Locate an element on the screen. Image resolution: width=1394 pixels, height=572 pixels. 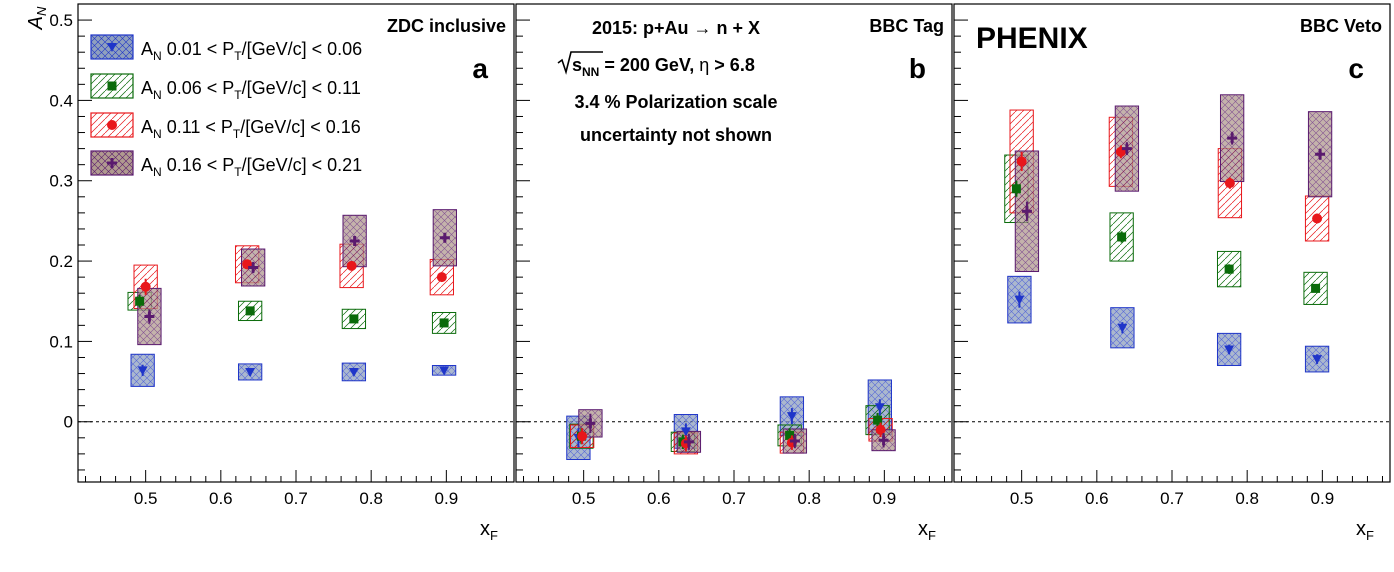
data-point-c-s1-p1 is located at coordinates (1019, 300).